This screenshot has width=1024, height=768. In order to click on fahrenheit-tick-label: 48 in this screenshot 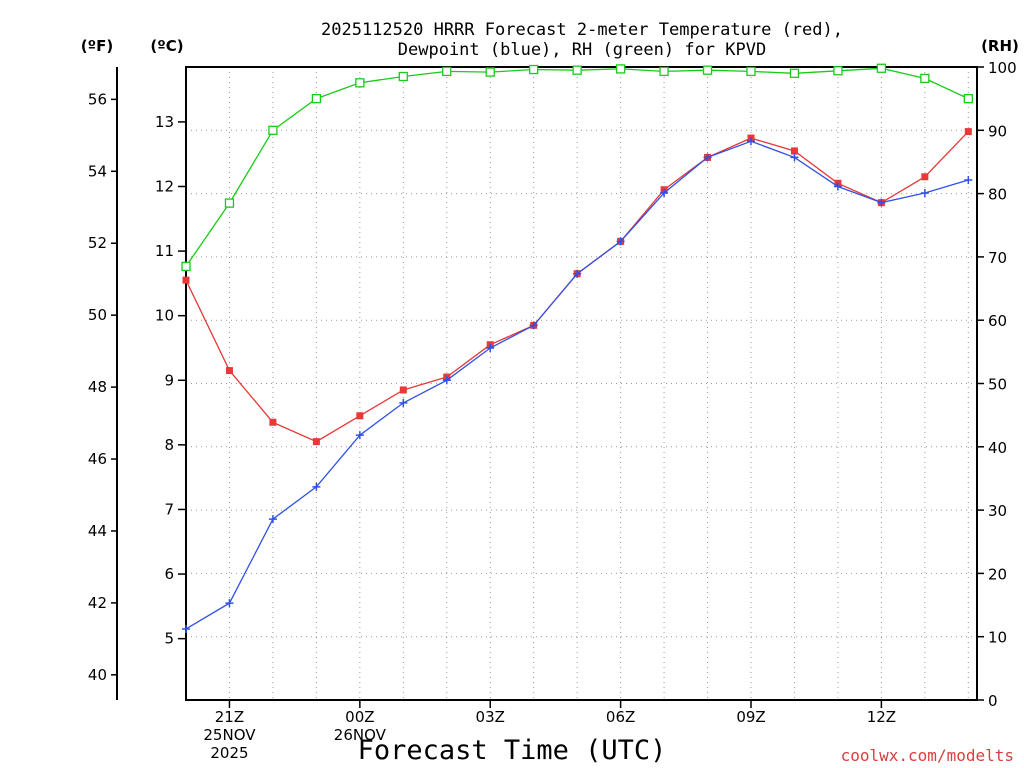, I will do `click(97, 387)`.